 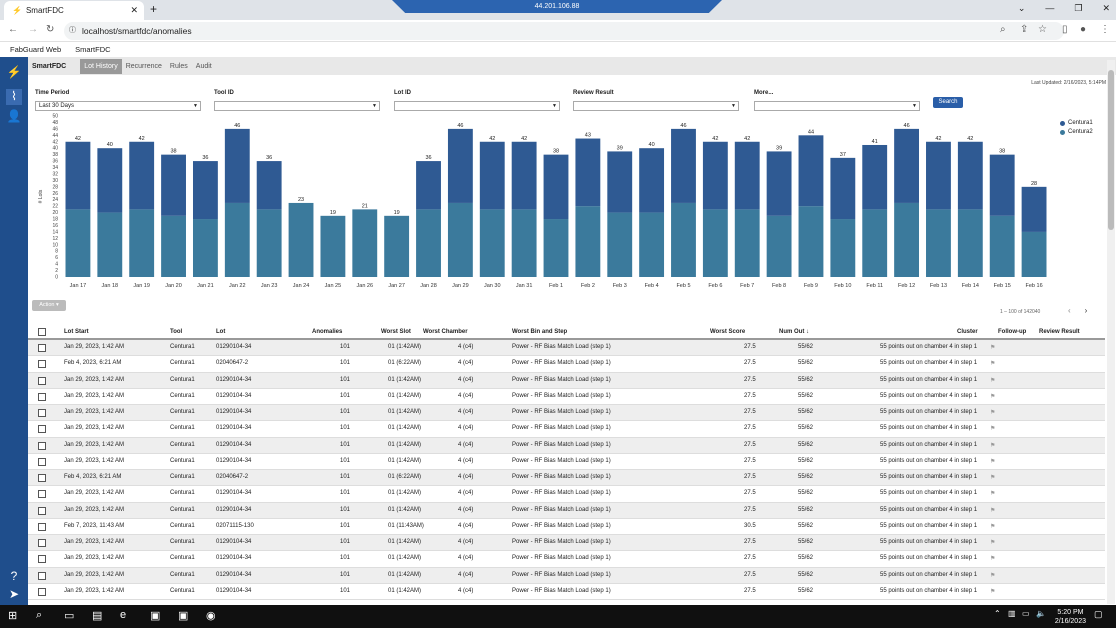 What do you see at coordinates (1106, 8) in the screenshot?
I see `close-window-icon: ✕` at bounding box center [1106, 8].